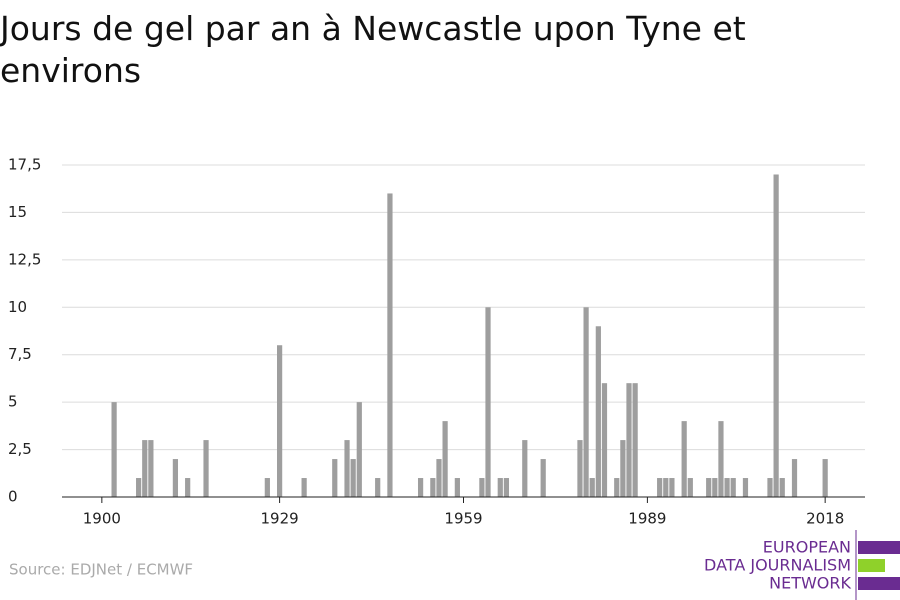 This screenshot has width=900, height=600. What do you see at coordinates (17, 212) in the screenshot?
I see `y-tick-label: 15` at bounding box center [17, 212].